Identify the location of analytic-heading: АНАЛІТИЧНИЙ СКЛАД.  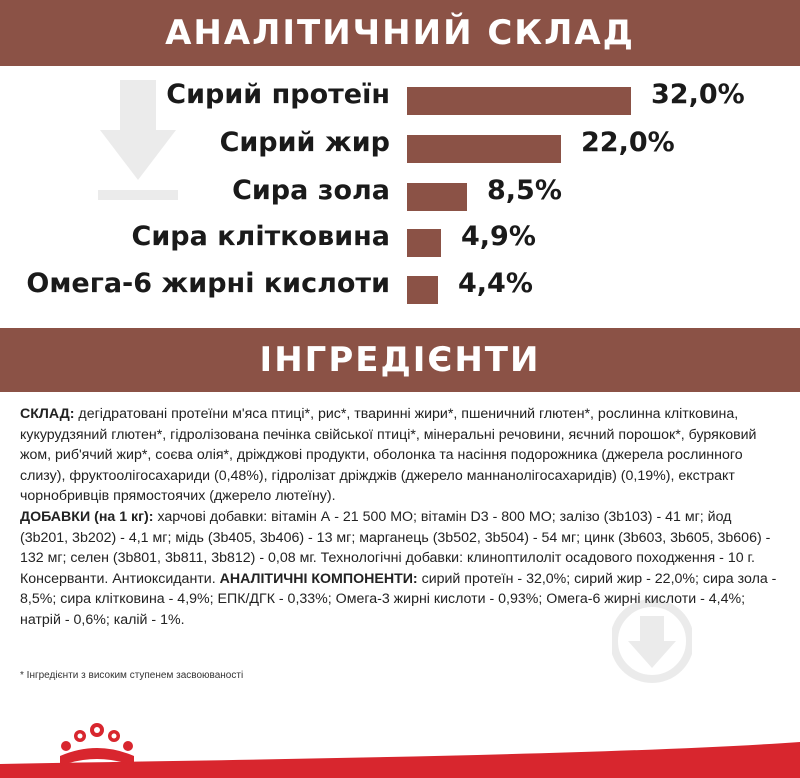
(400, 33).